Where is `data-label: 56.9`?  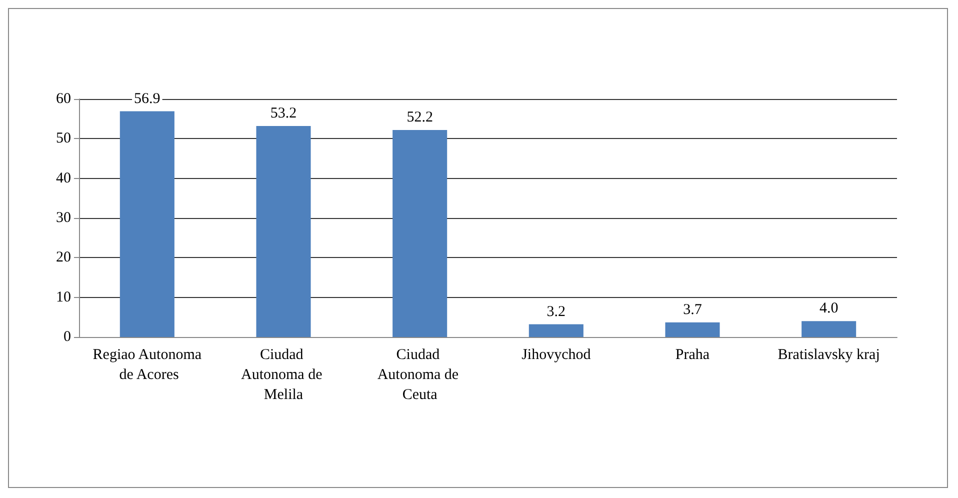
data-label: 56.9 is located at coordinates (147, 98).